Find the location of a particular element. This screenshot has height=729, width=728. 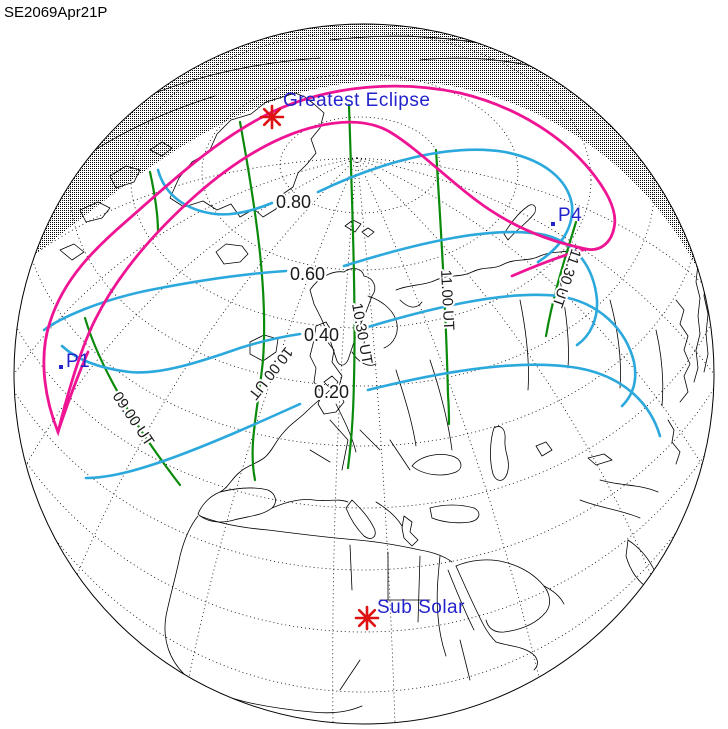

sub-solar-label: Sub Solar is located at coordinates (421, 607).